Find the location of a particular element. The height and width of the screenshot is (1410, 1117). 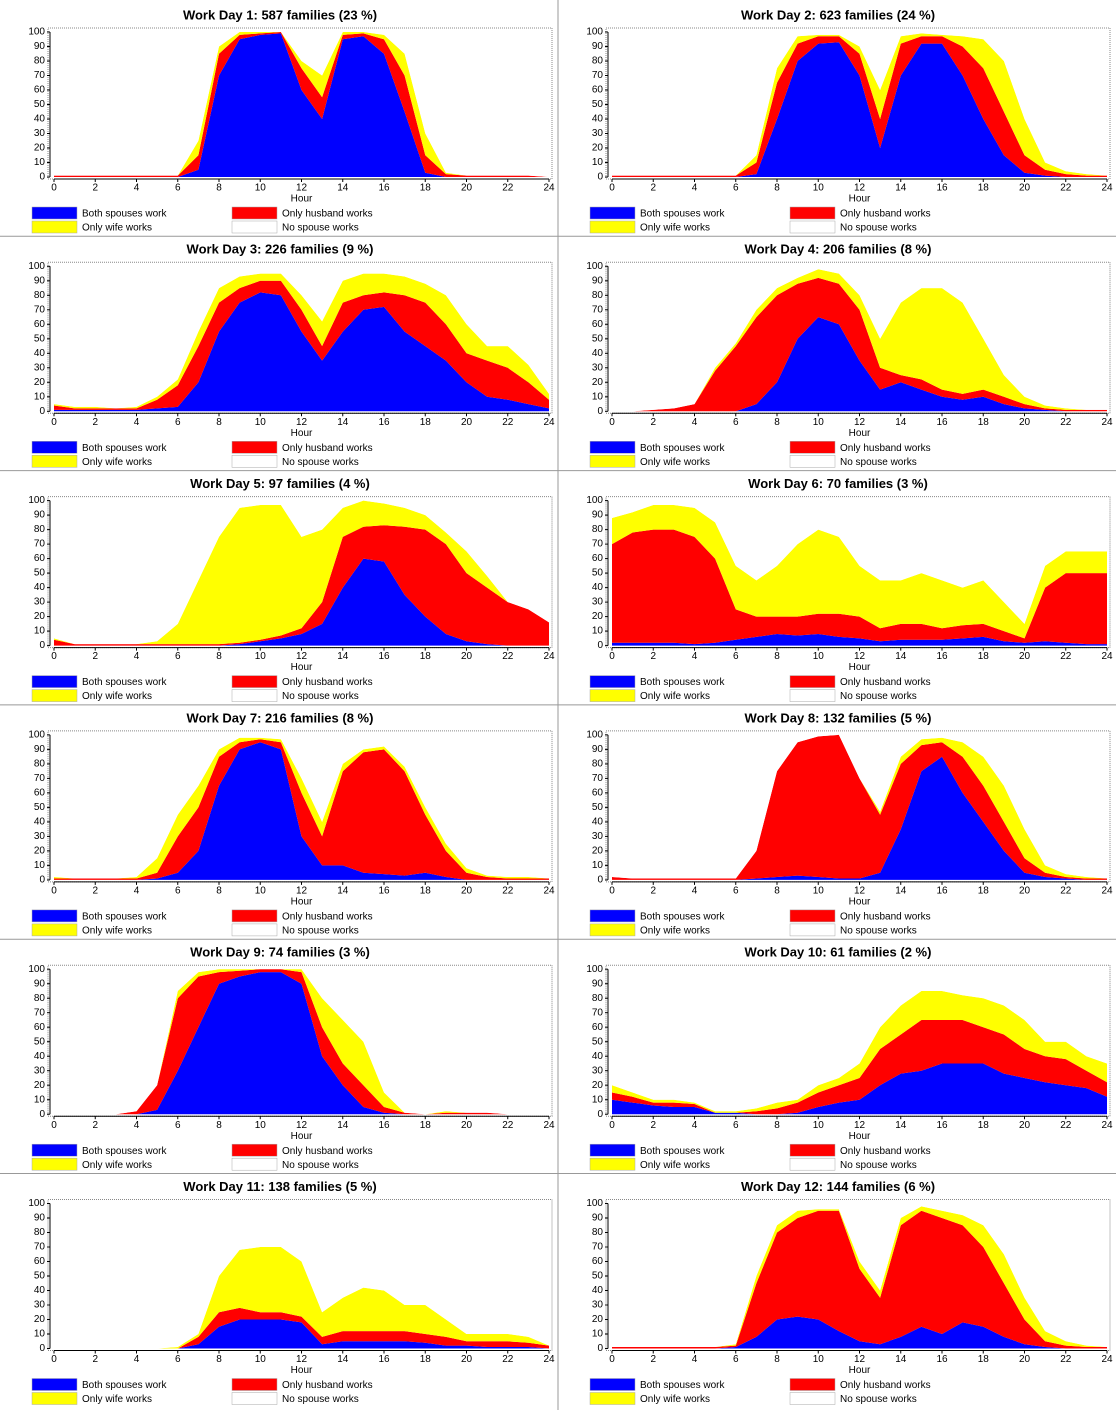

y-tick-label: 30 is located at coordinates (598, 133).